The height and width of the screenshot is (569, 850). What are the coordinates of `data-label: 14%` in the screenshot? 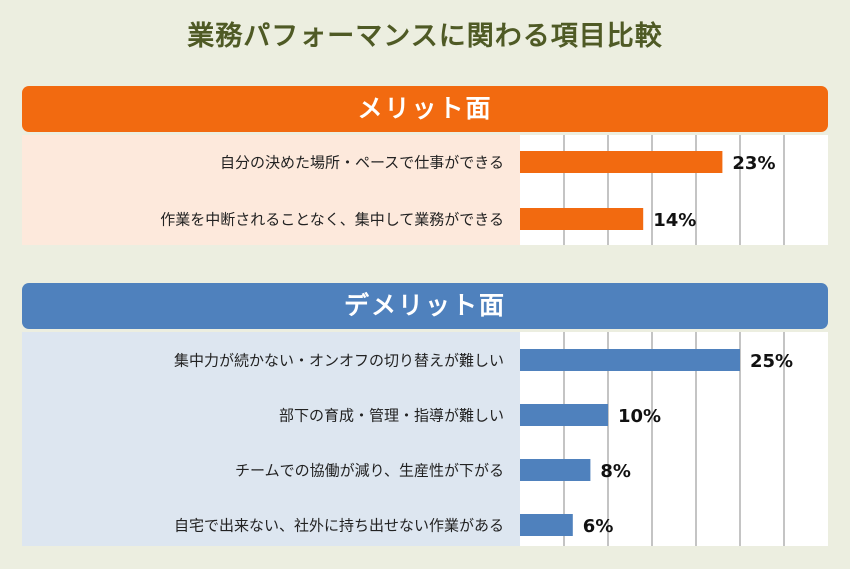 It's located at (674, 220).